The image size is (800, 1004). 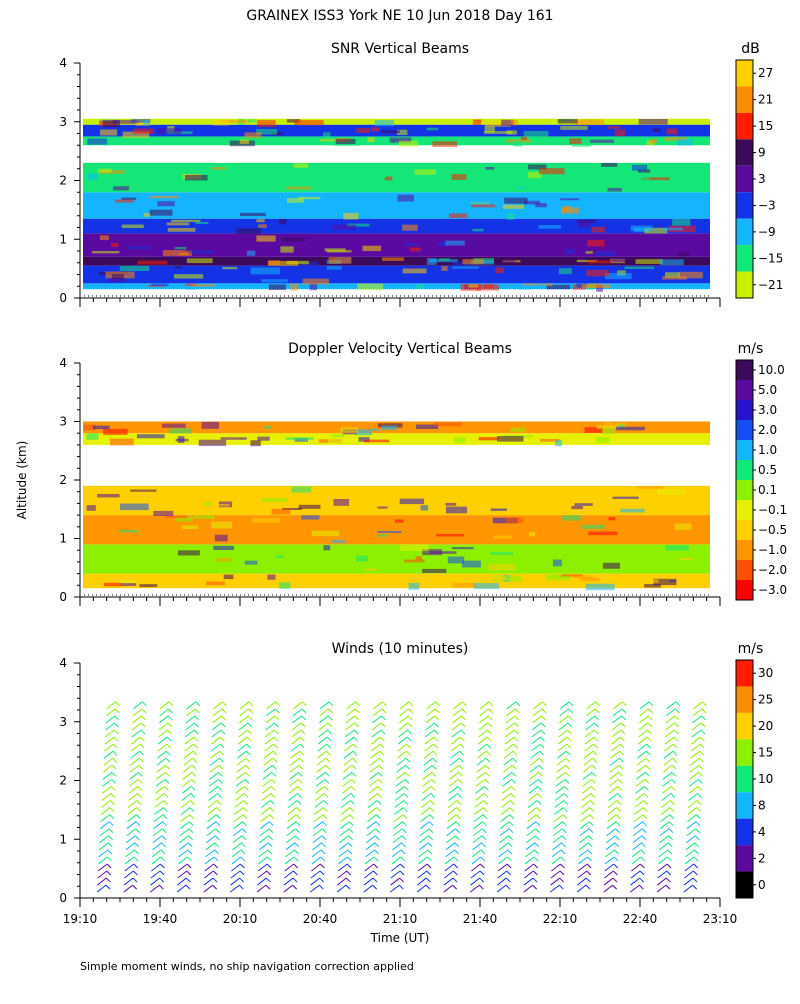 What do you see at coordinates (560, 919) in the screenshot?
I see `x-tick-label: 22:10` at bounding box center [560, 919].